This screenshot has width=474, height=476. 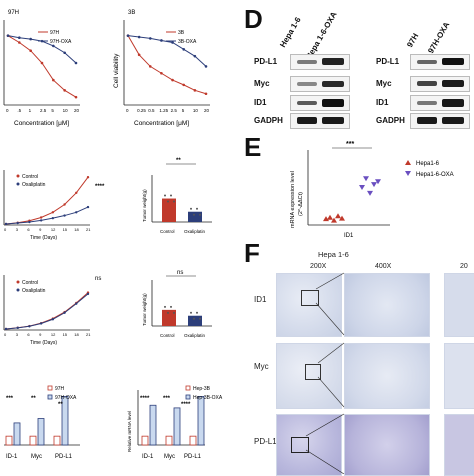 What do you see at coordinates (318, 266) in the screenshot?
I see `f-mag-200: 200X` at bounding box center [318, 266].